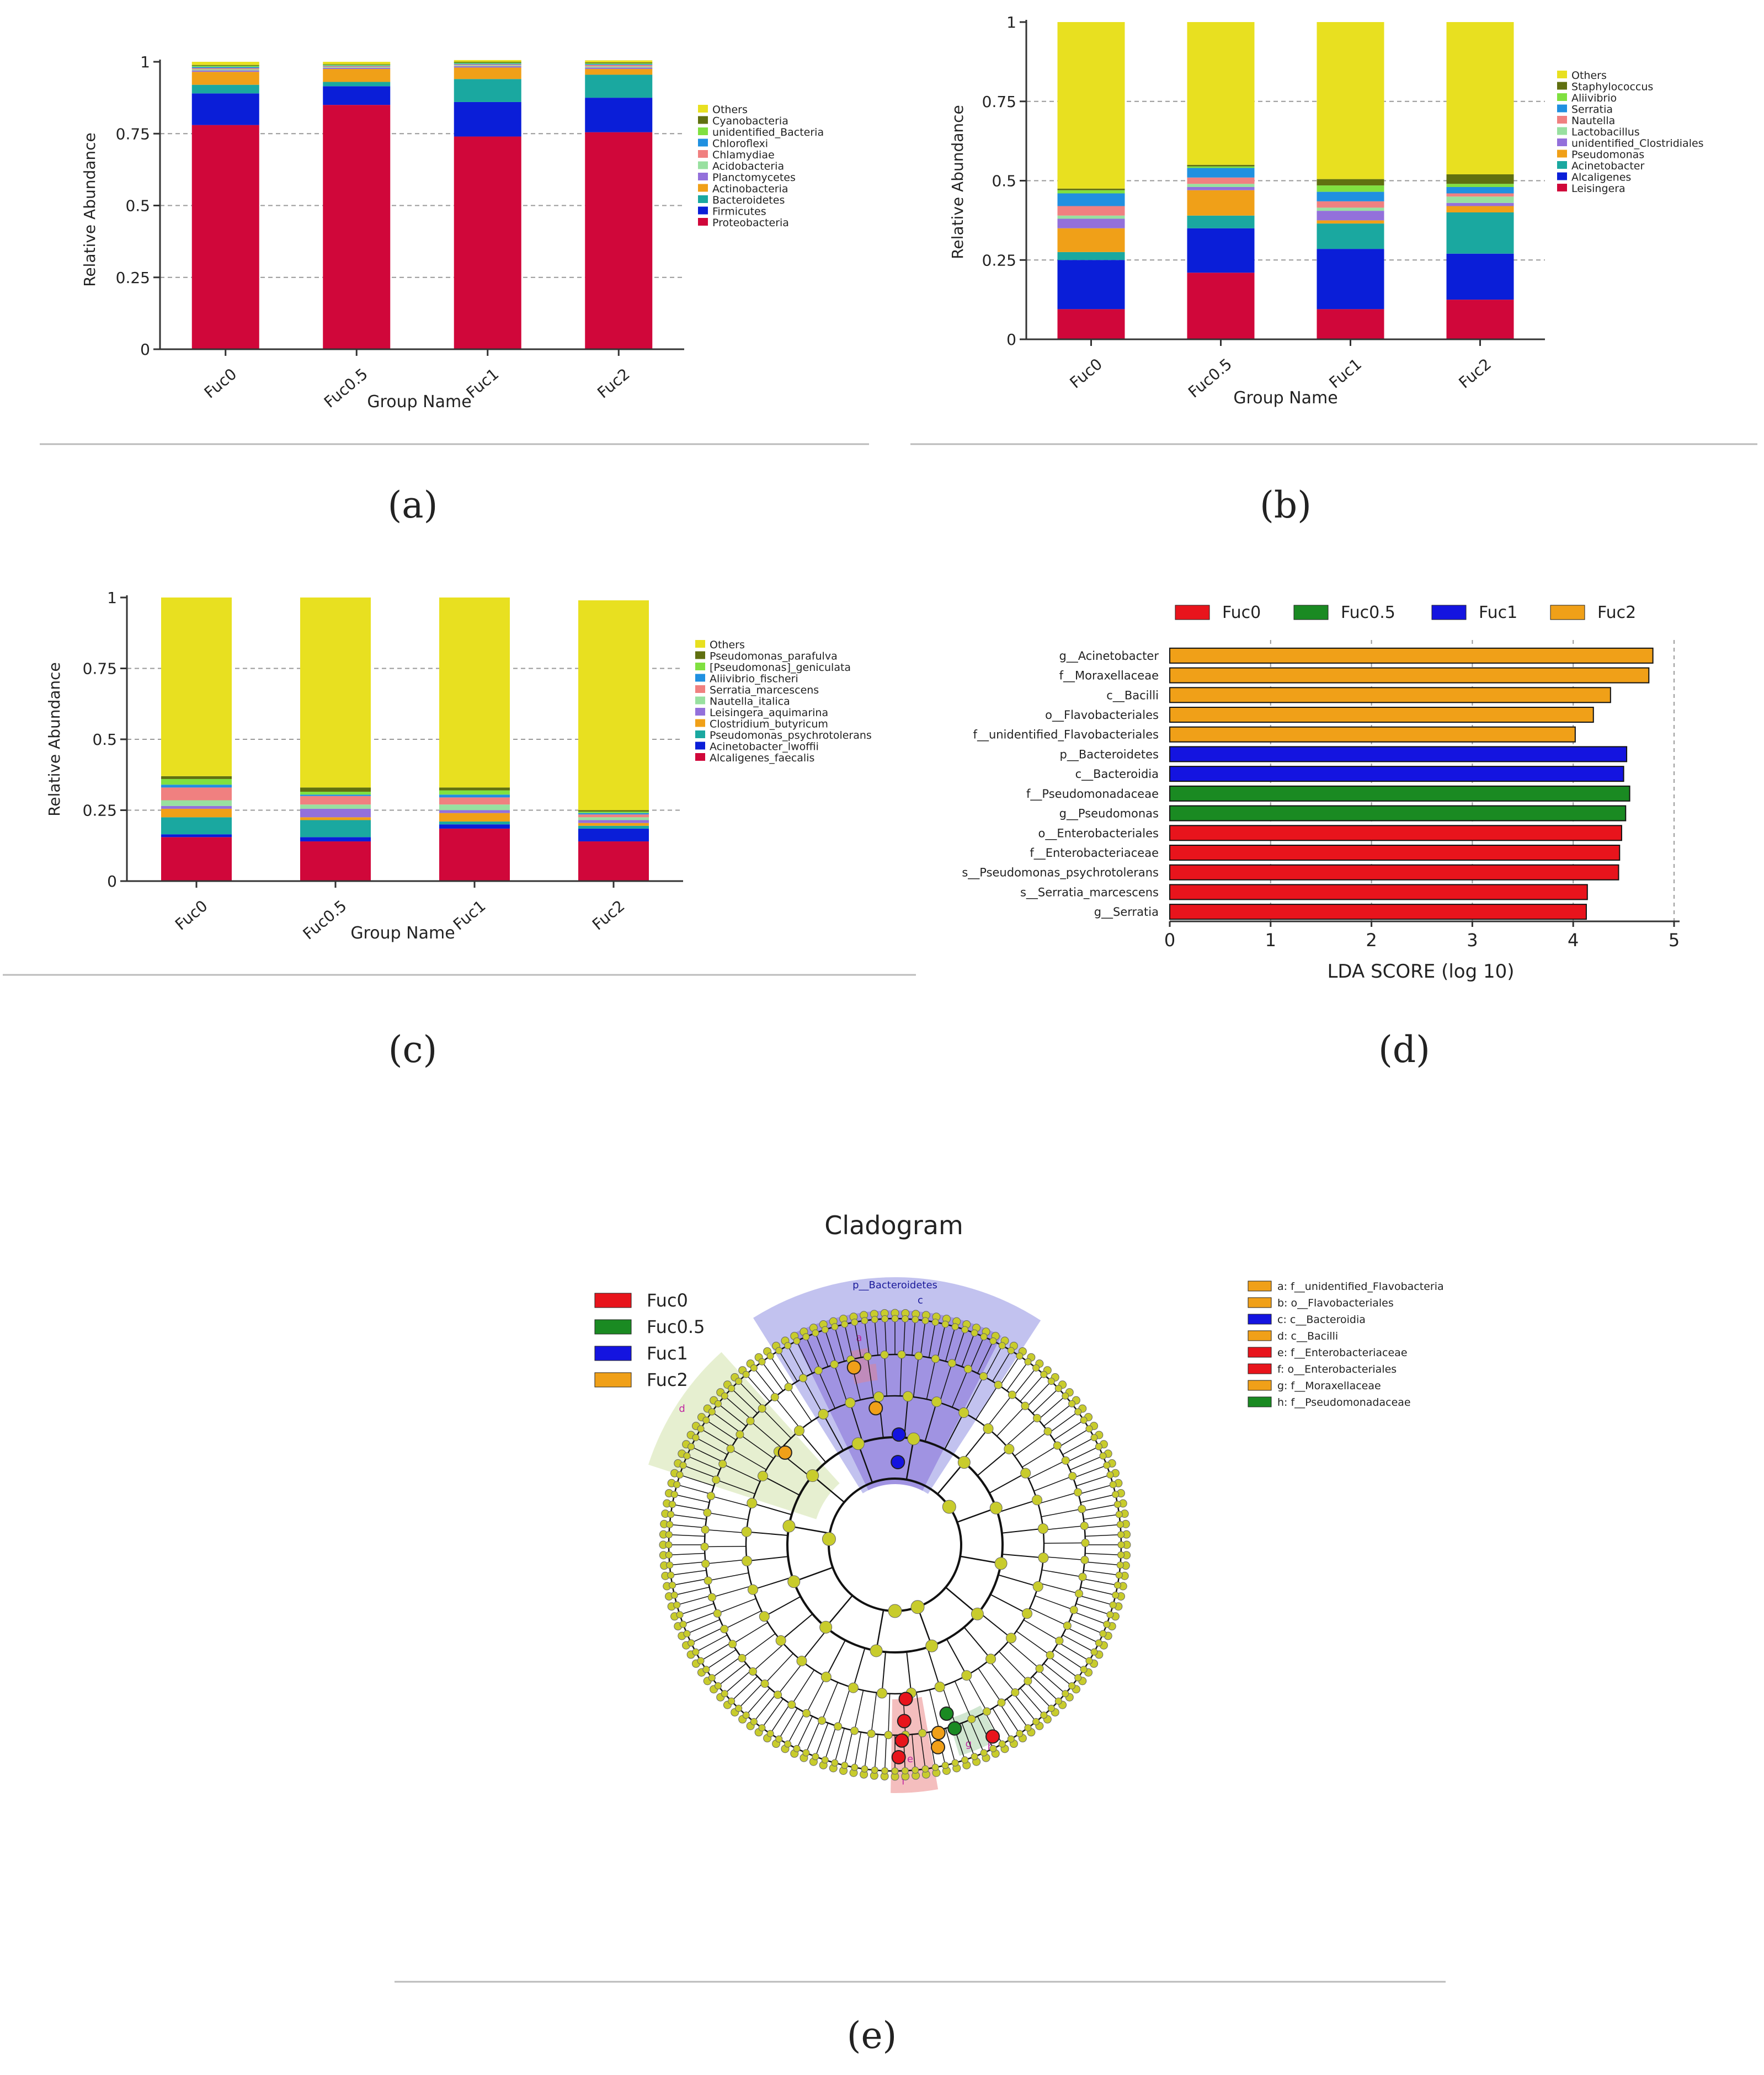 The height and width of the screenshot is (2075, 1764). I want to click on c-bar-acinetobacter-lwoffii, so click(335, 839).